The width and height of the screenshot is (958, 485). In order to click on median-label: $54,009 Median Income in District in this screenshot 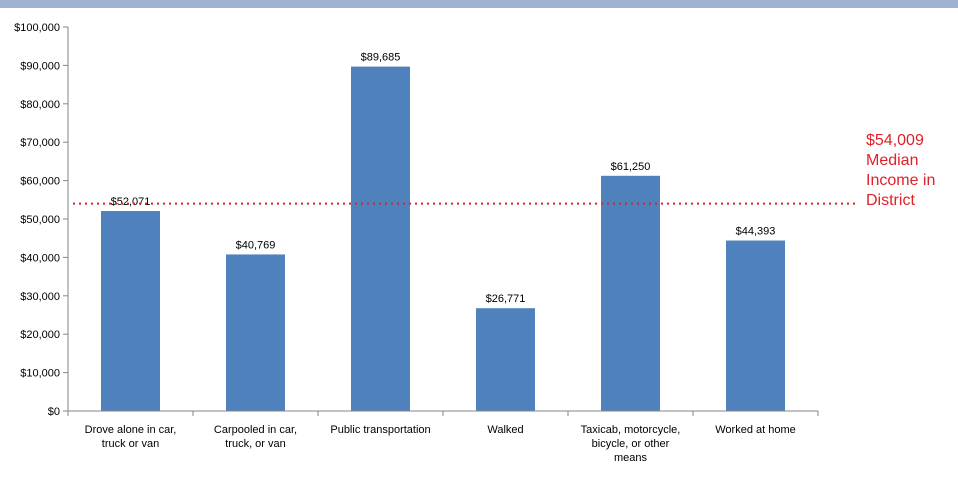, I will do `click(900, 170)`.